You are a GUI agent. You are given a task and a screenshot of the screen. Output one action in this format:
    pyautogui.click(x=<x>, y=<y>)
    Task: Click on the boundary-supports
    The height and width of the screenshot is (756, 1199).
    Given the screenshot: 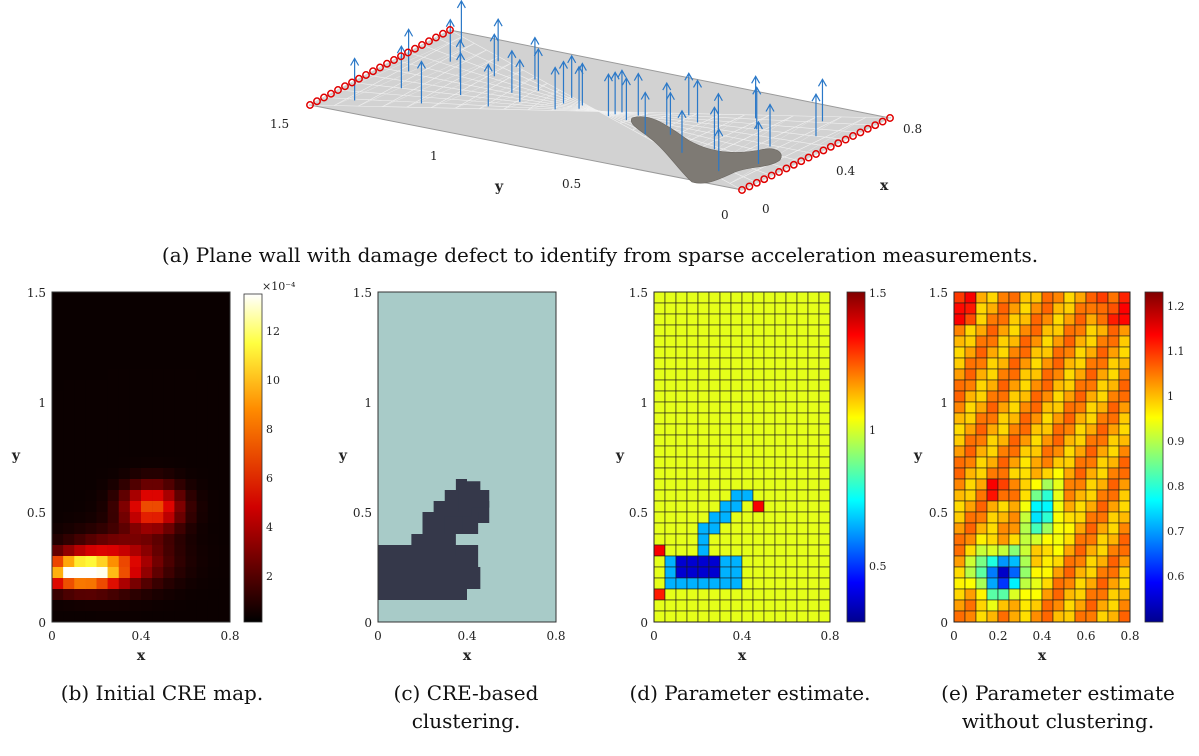 What is the action you would take?
    pyautogui.click(x=600, y=110)
    